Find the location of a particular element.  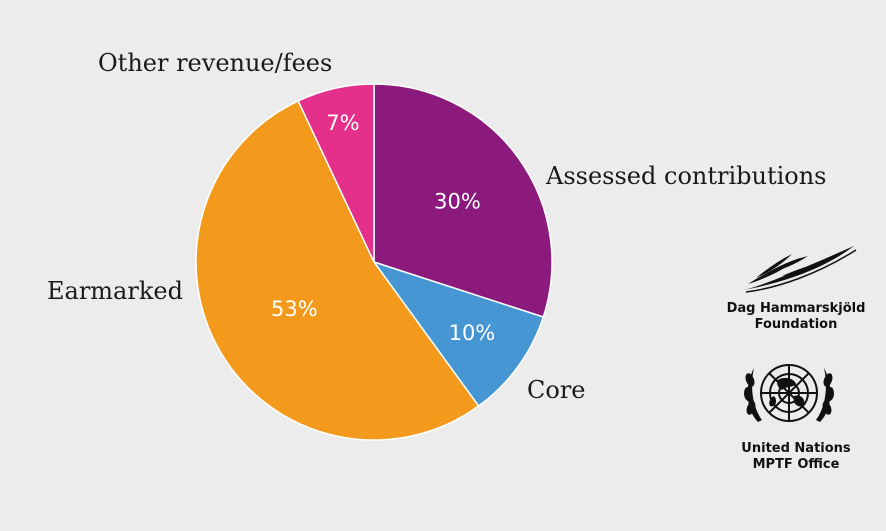

percent-label: 7% is located at coordinates (342, 123).